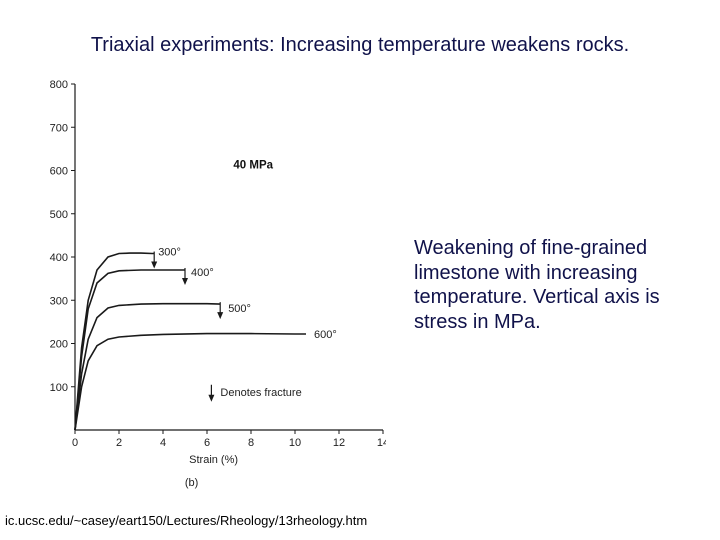  I want to click on y-tick-label: 800, so click(59, 85).